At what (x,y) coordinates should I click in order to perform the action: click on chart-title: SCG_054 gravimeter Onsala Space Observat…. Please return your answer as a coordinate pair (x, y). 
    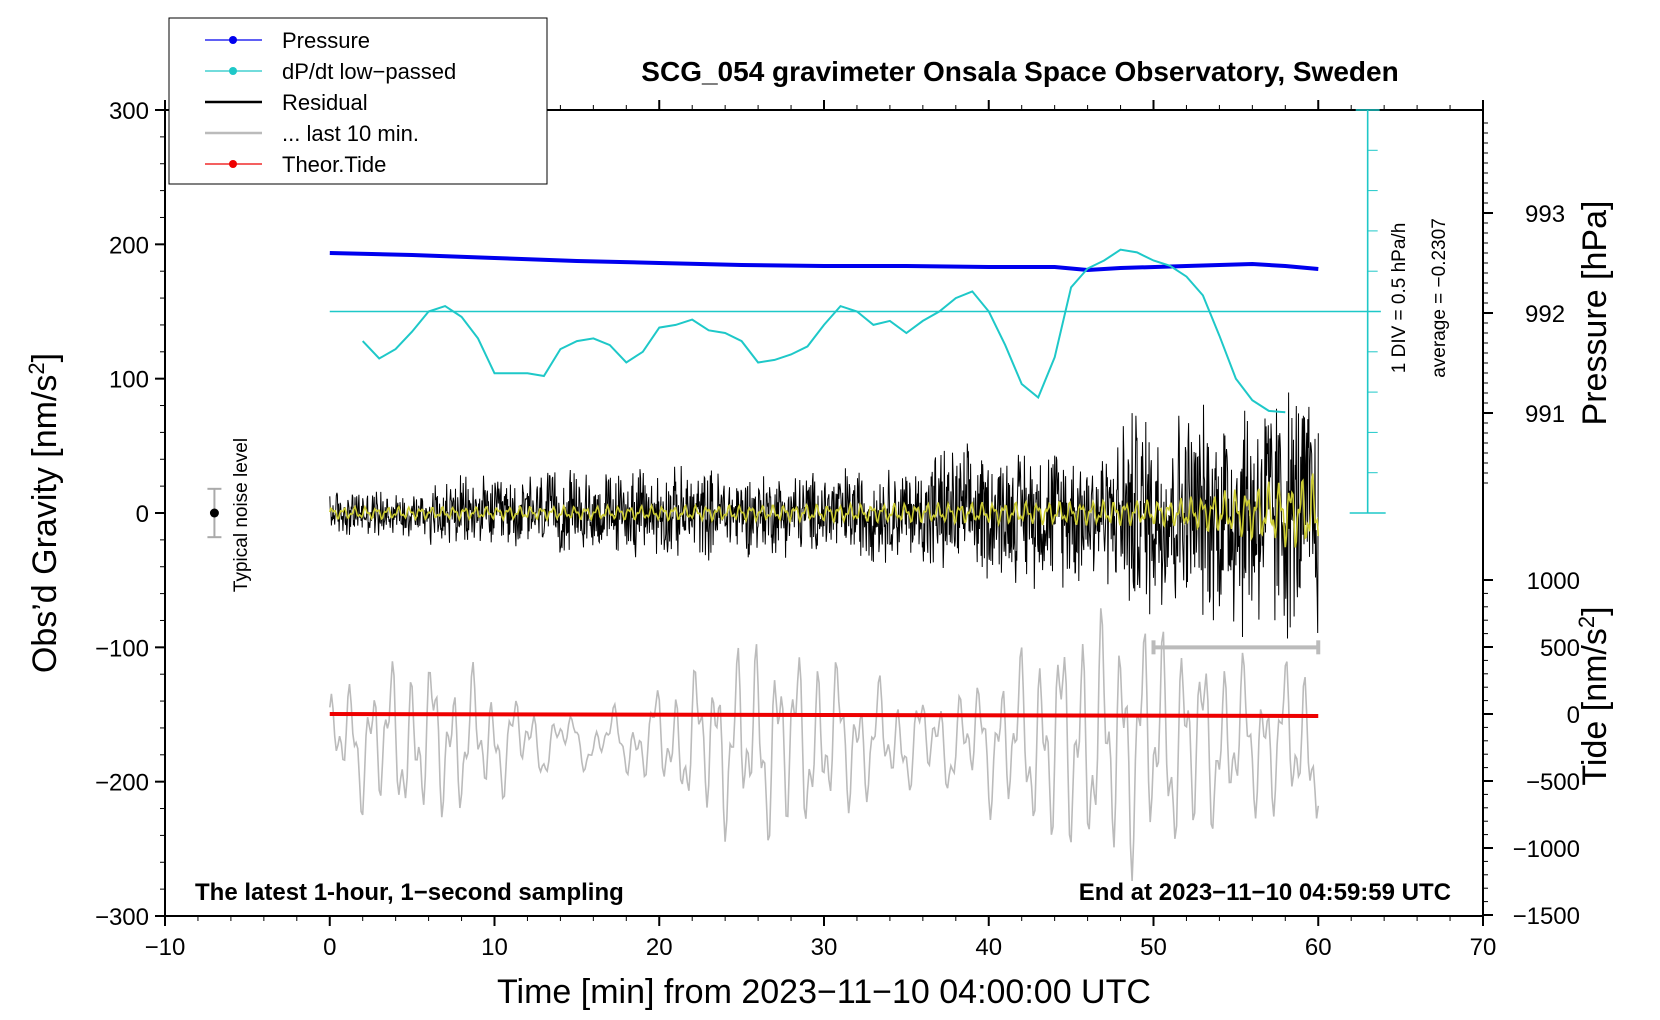
    Looking at the image, I should click on (1019, 71).